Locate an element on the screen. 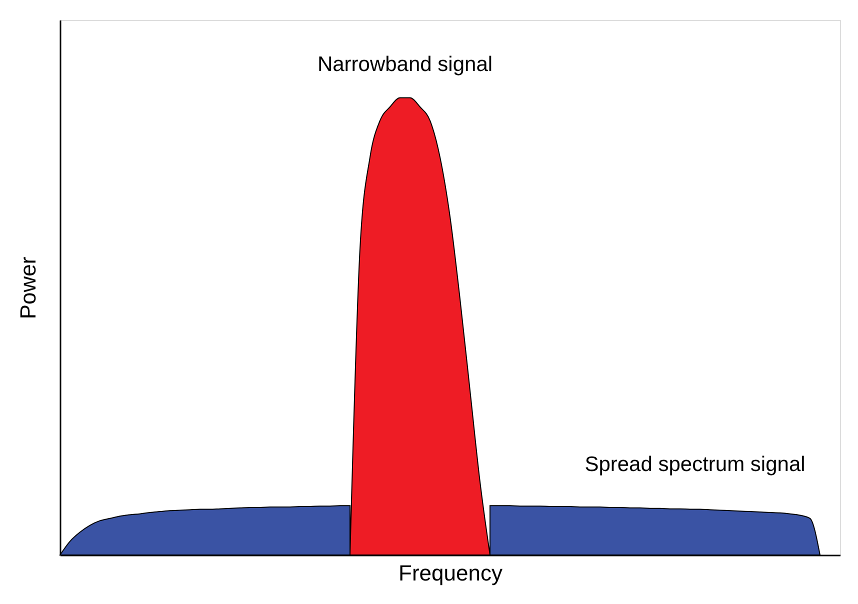 The height and width of the screenshot is (604, 858). x-axis-title: Frequency is located at coordinates (450, 573).